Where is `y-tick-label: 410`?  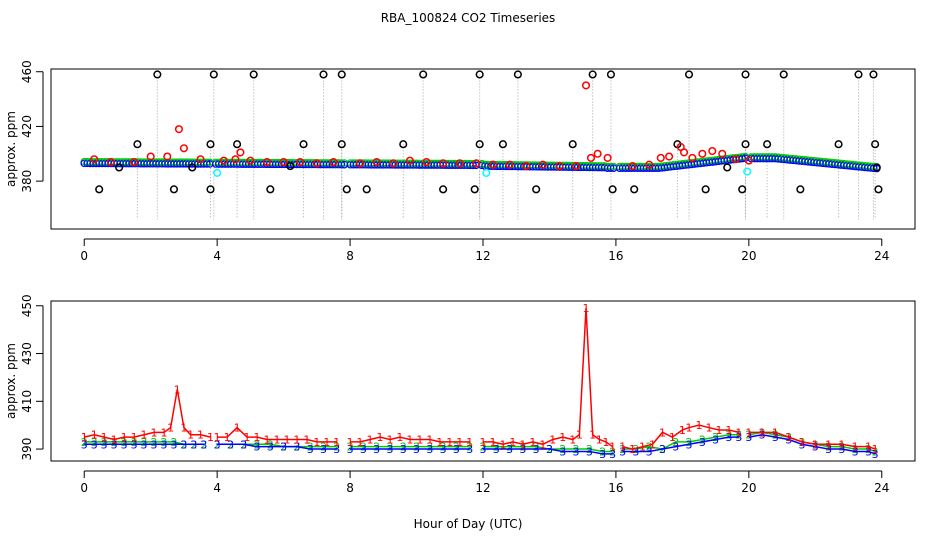
y-tick-label: 410 is located at coordinates (27, 401).